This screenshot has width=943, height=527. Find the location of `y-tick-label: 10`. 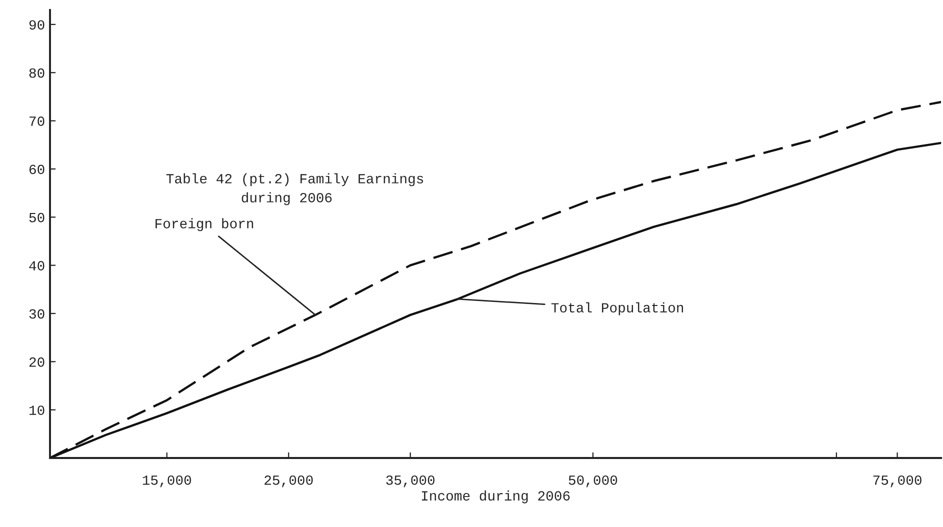

y-tick-label: 10 is located at coordinates (36, 410).